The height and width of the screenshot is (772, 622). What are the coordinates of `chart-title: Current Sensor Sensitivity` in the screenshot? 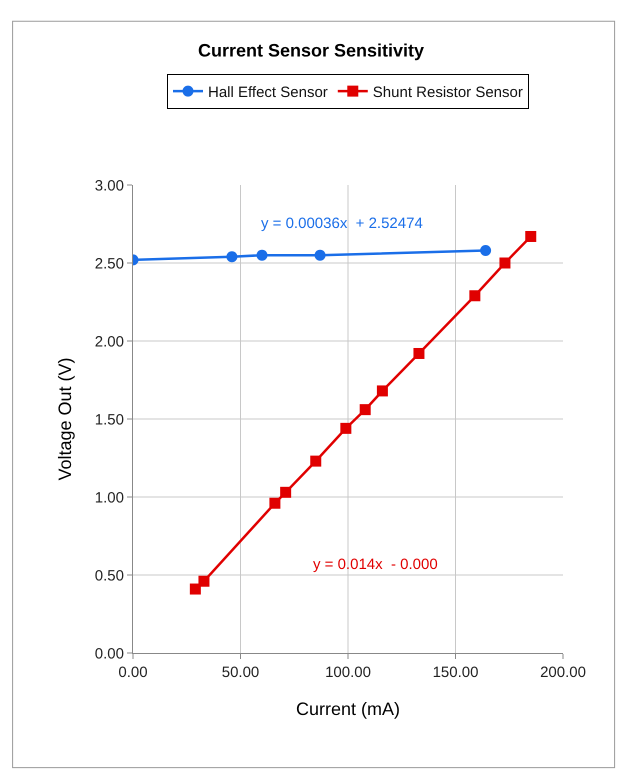 It's located at (311, 50).